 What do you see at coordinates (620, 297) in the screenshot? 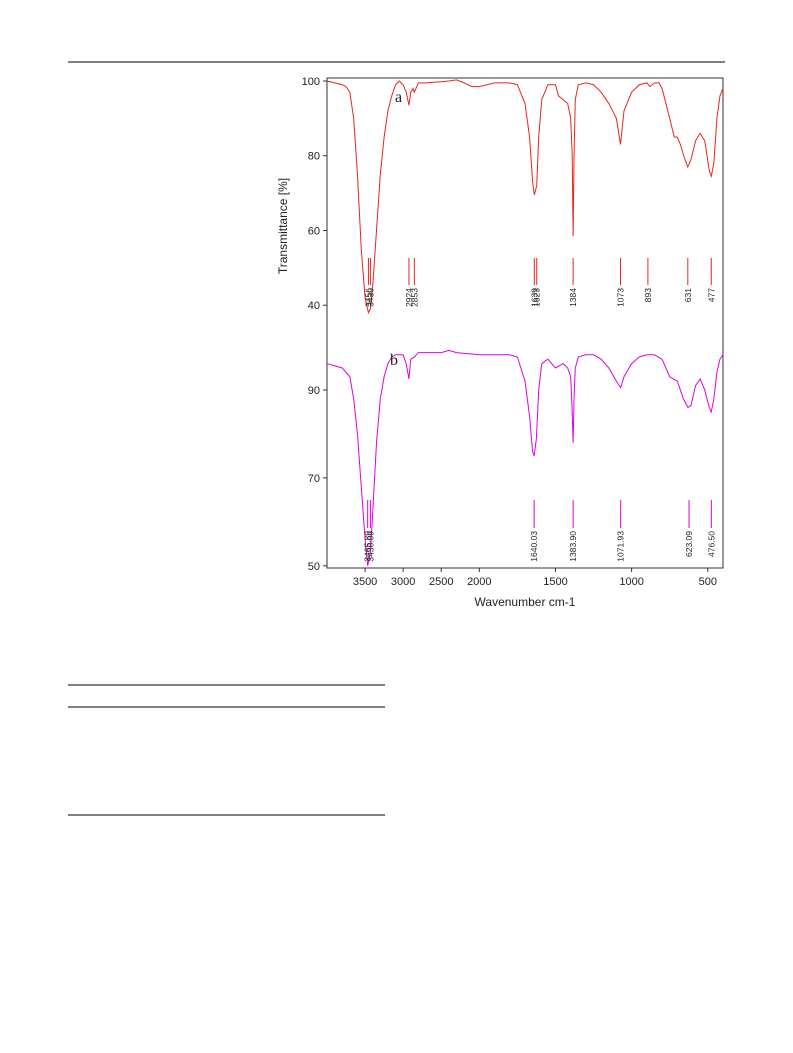
I see `peak-label: 1073` at bounding box center [620, 297].